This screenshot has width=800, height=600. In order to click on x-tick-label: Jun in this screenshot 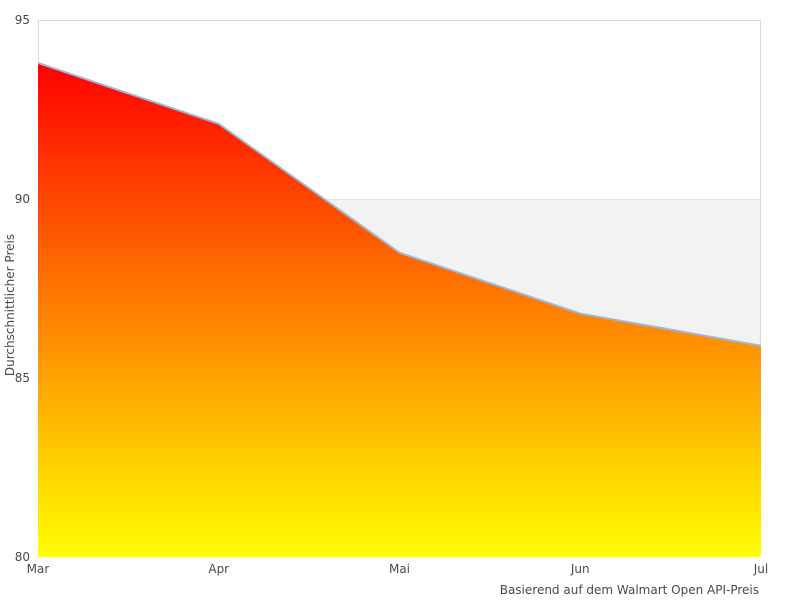, I will do `click(580, 569)`.